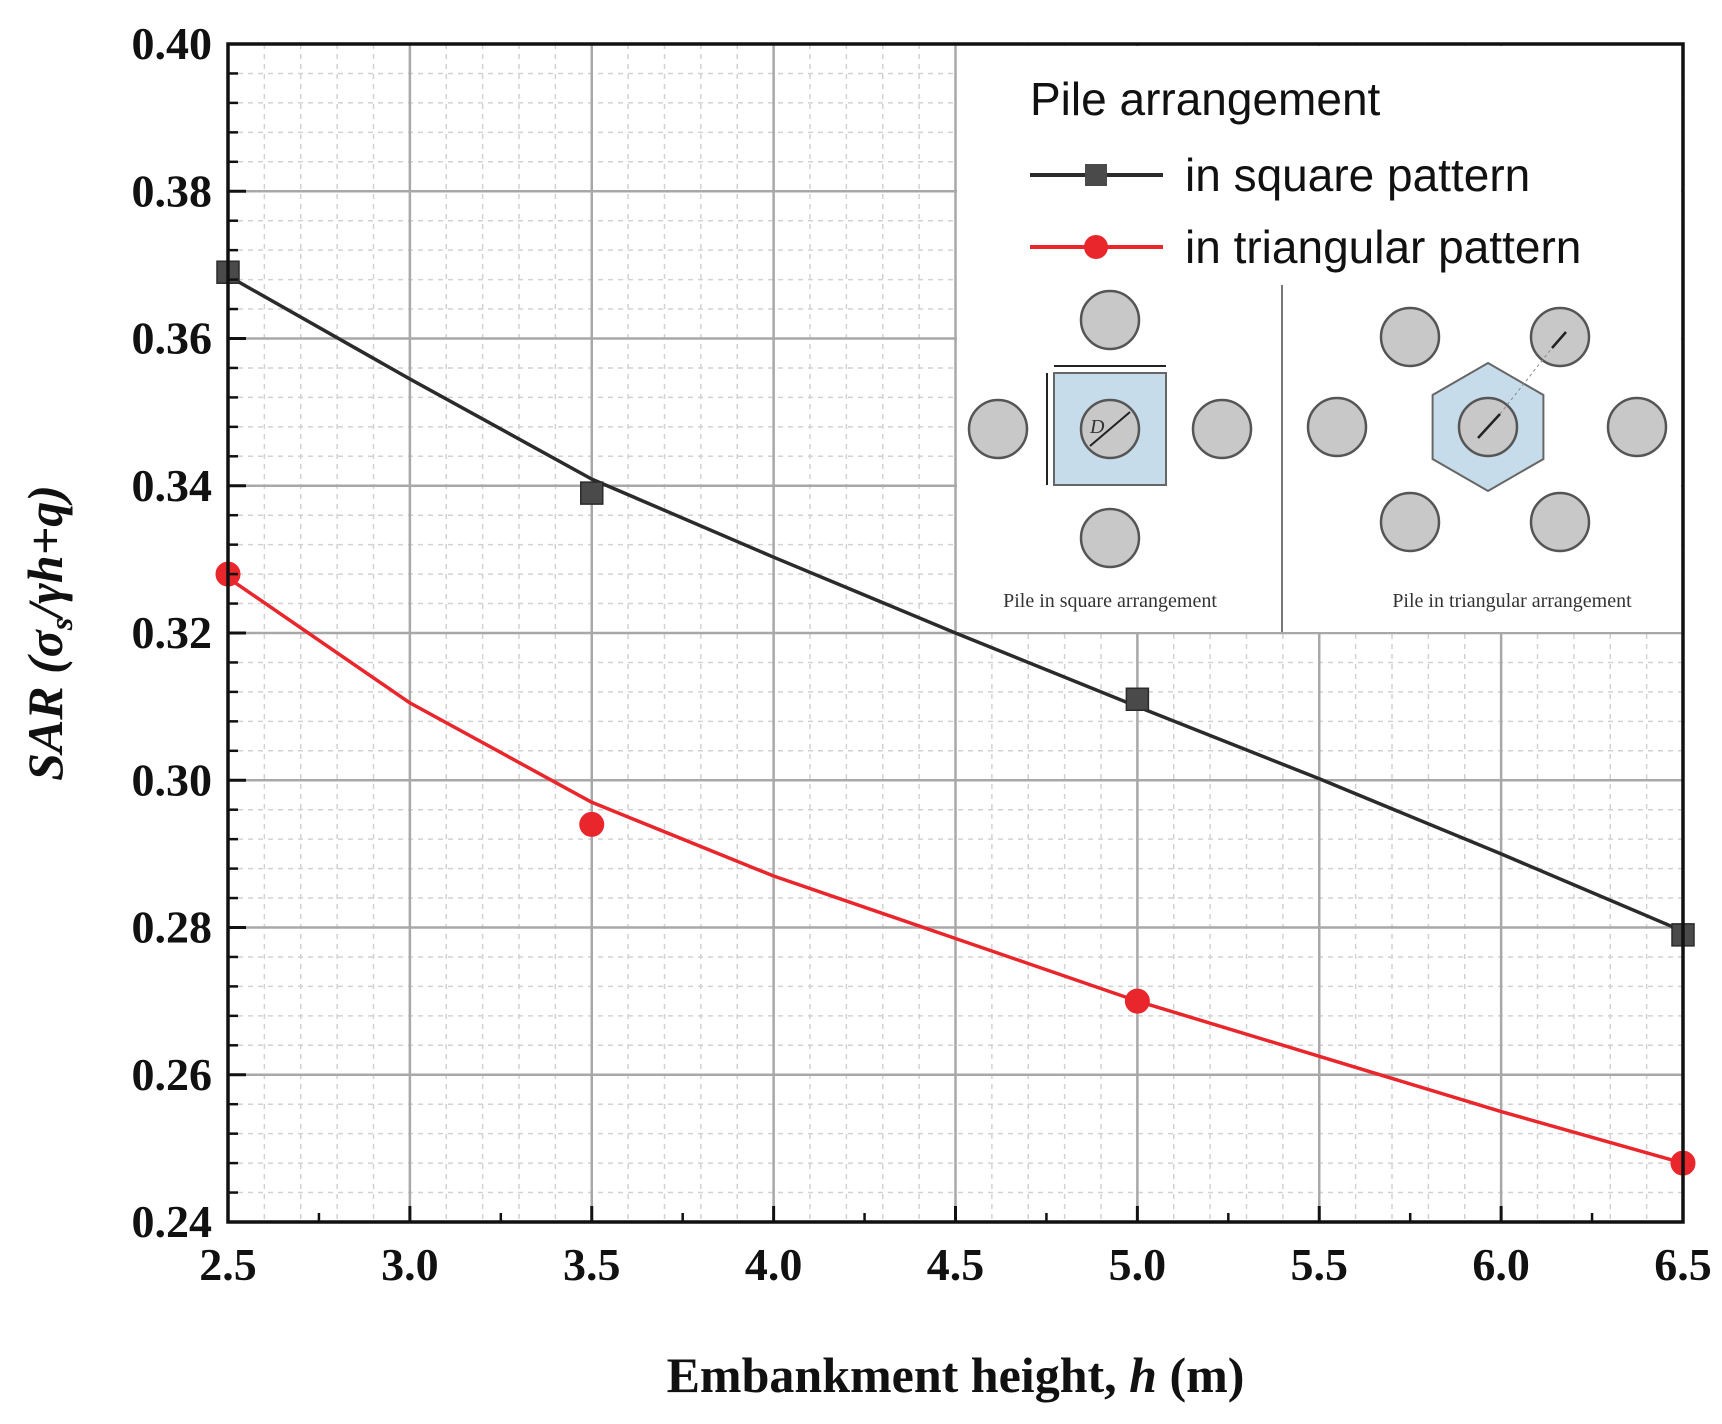  Describe the element at coordinates (1512, 601) in the screenshot. I see `triangular-arrangement-caption: Pile in triangular arrangement` at that location.